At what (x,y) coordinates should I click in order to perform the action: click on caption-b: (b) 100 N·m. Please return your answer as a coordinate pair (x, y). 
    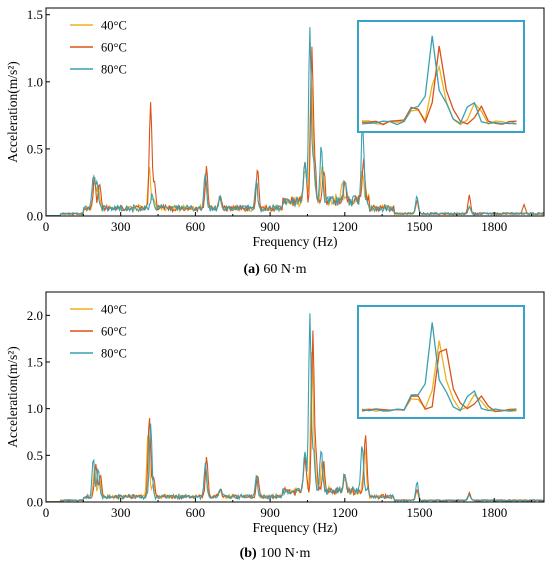
    Looking at the image, I should click on (275, 554).